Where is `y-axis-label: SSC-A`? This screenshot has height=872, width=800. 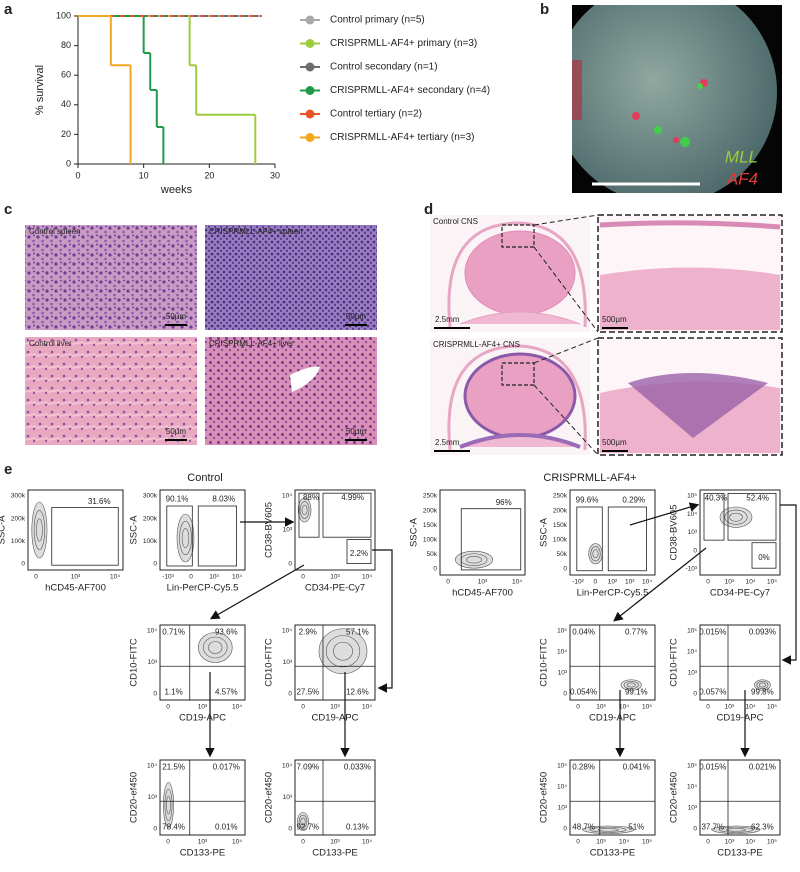
y-axis-label: SSC-A is located at coordinates (544, 532).